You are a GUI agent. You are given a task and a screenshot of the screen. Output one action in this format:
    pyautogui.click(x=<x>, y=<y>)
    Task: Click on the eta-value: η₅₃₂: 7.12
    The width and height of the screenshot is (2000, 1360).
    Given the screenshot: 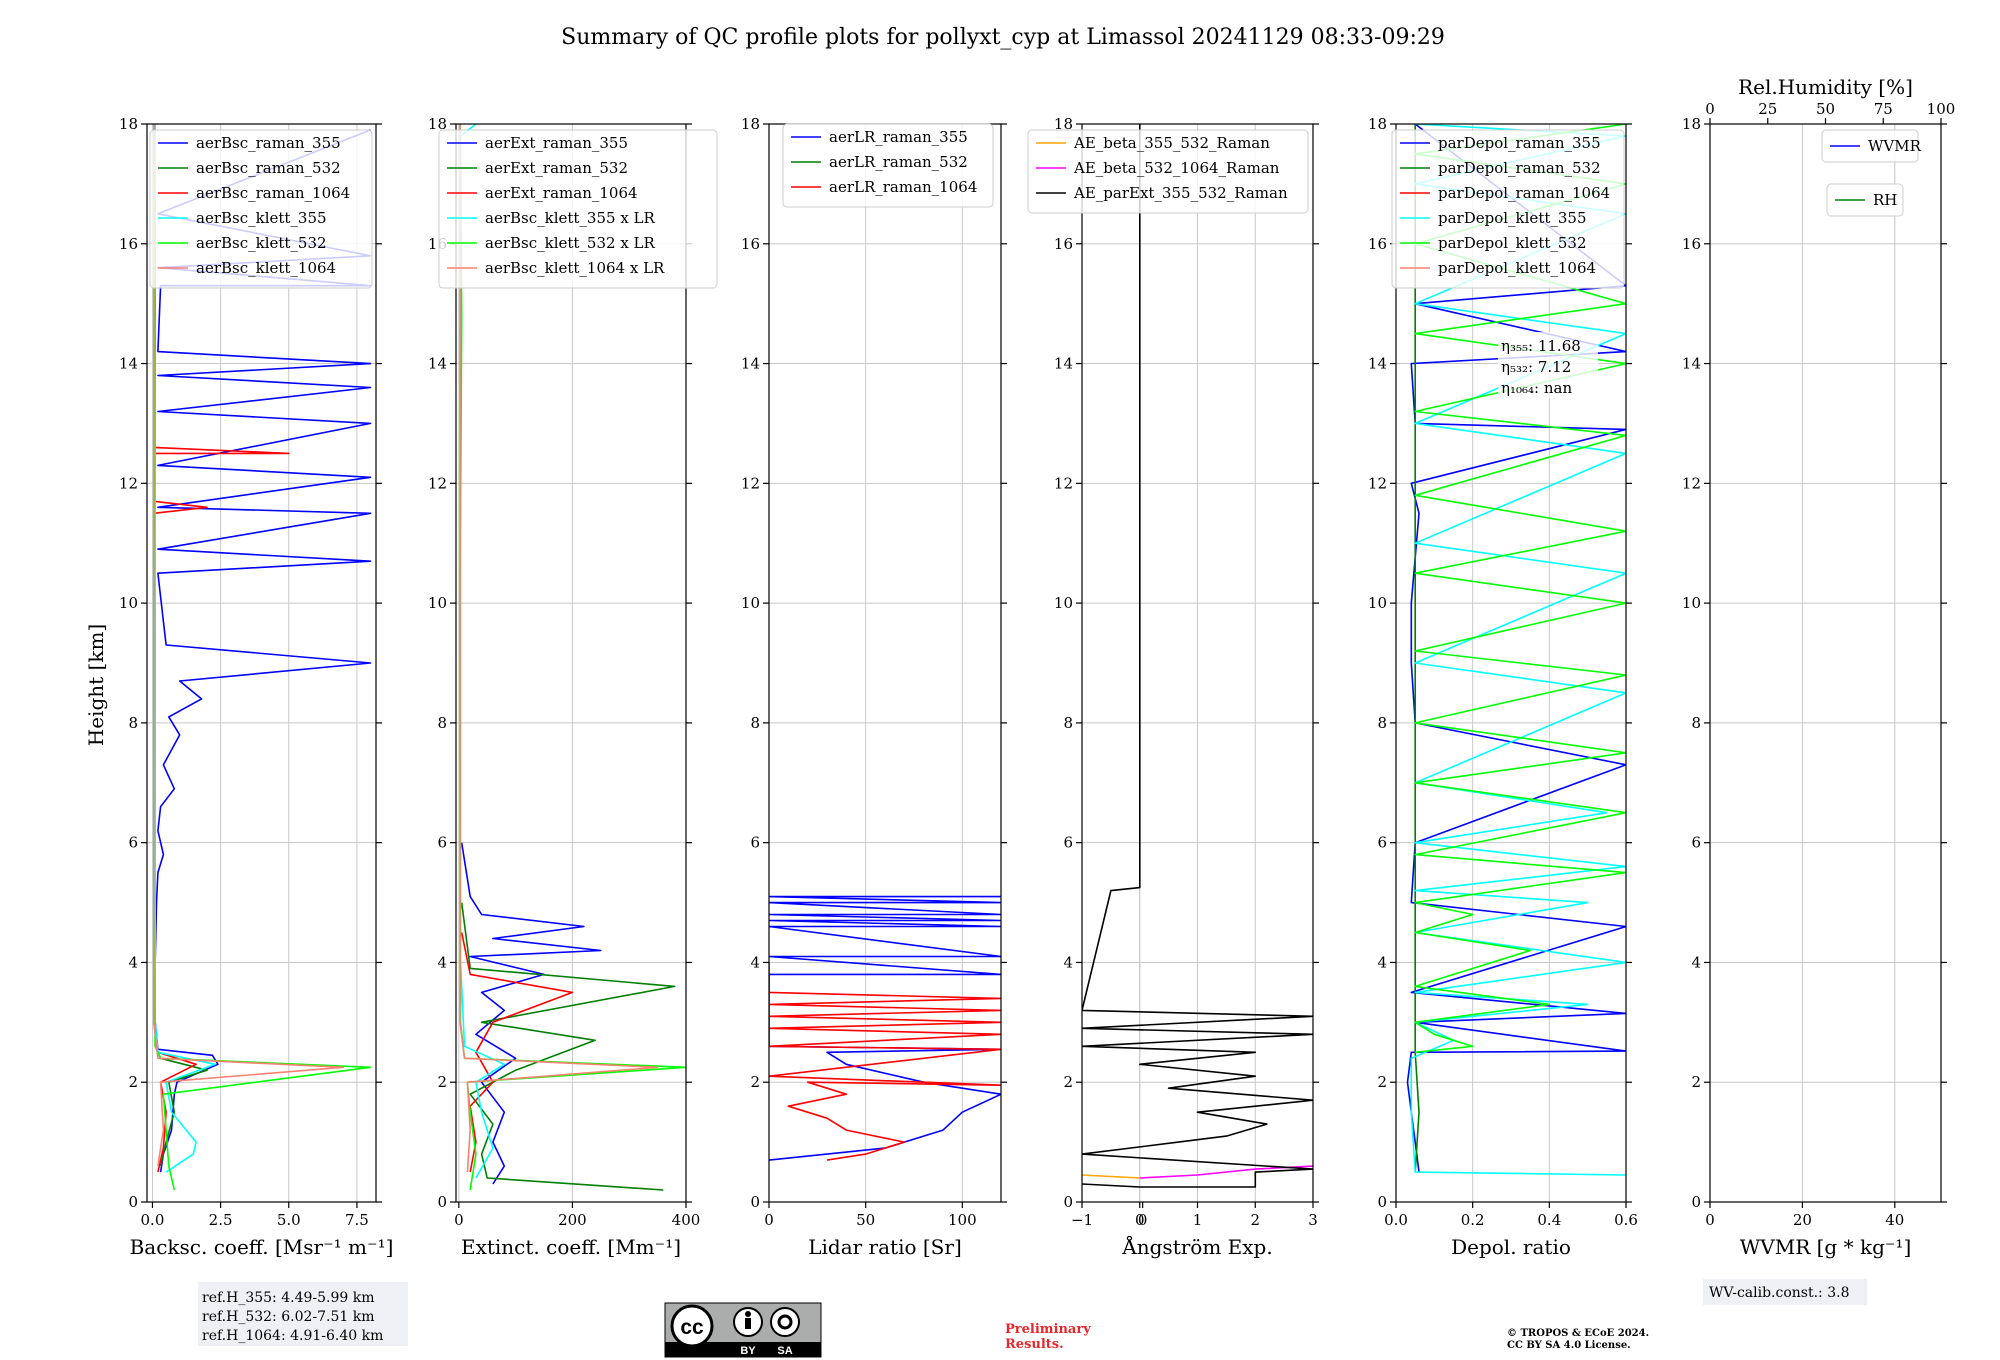 What is the action you would take?
    pyautogui.click(x=1536, y=367)
    